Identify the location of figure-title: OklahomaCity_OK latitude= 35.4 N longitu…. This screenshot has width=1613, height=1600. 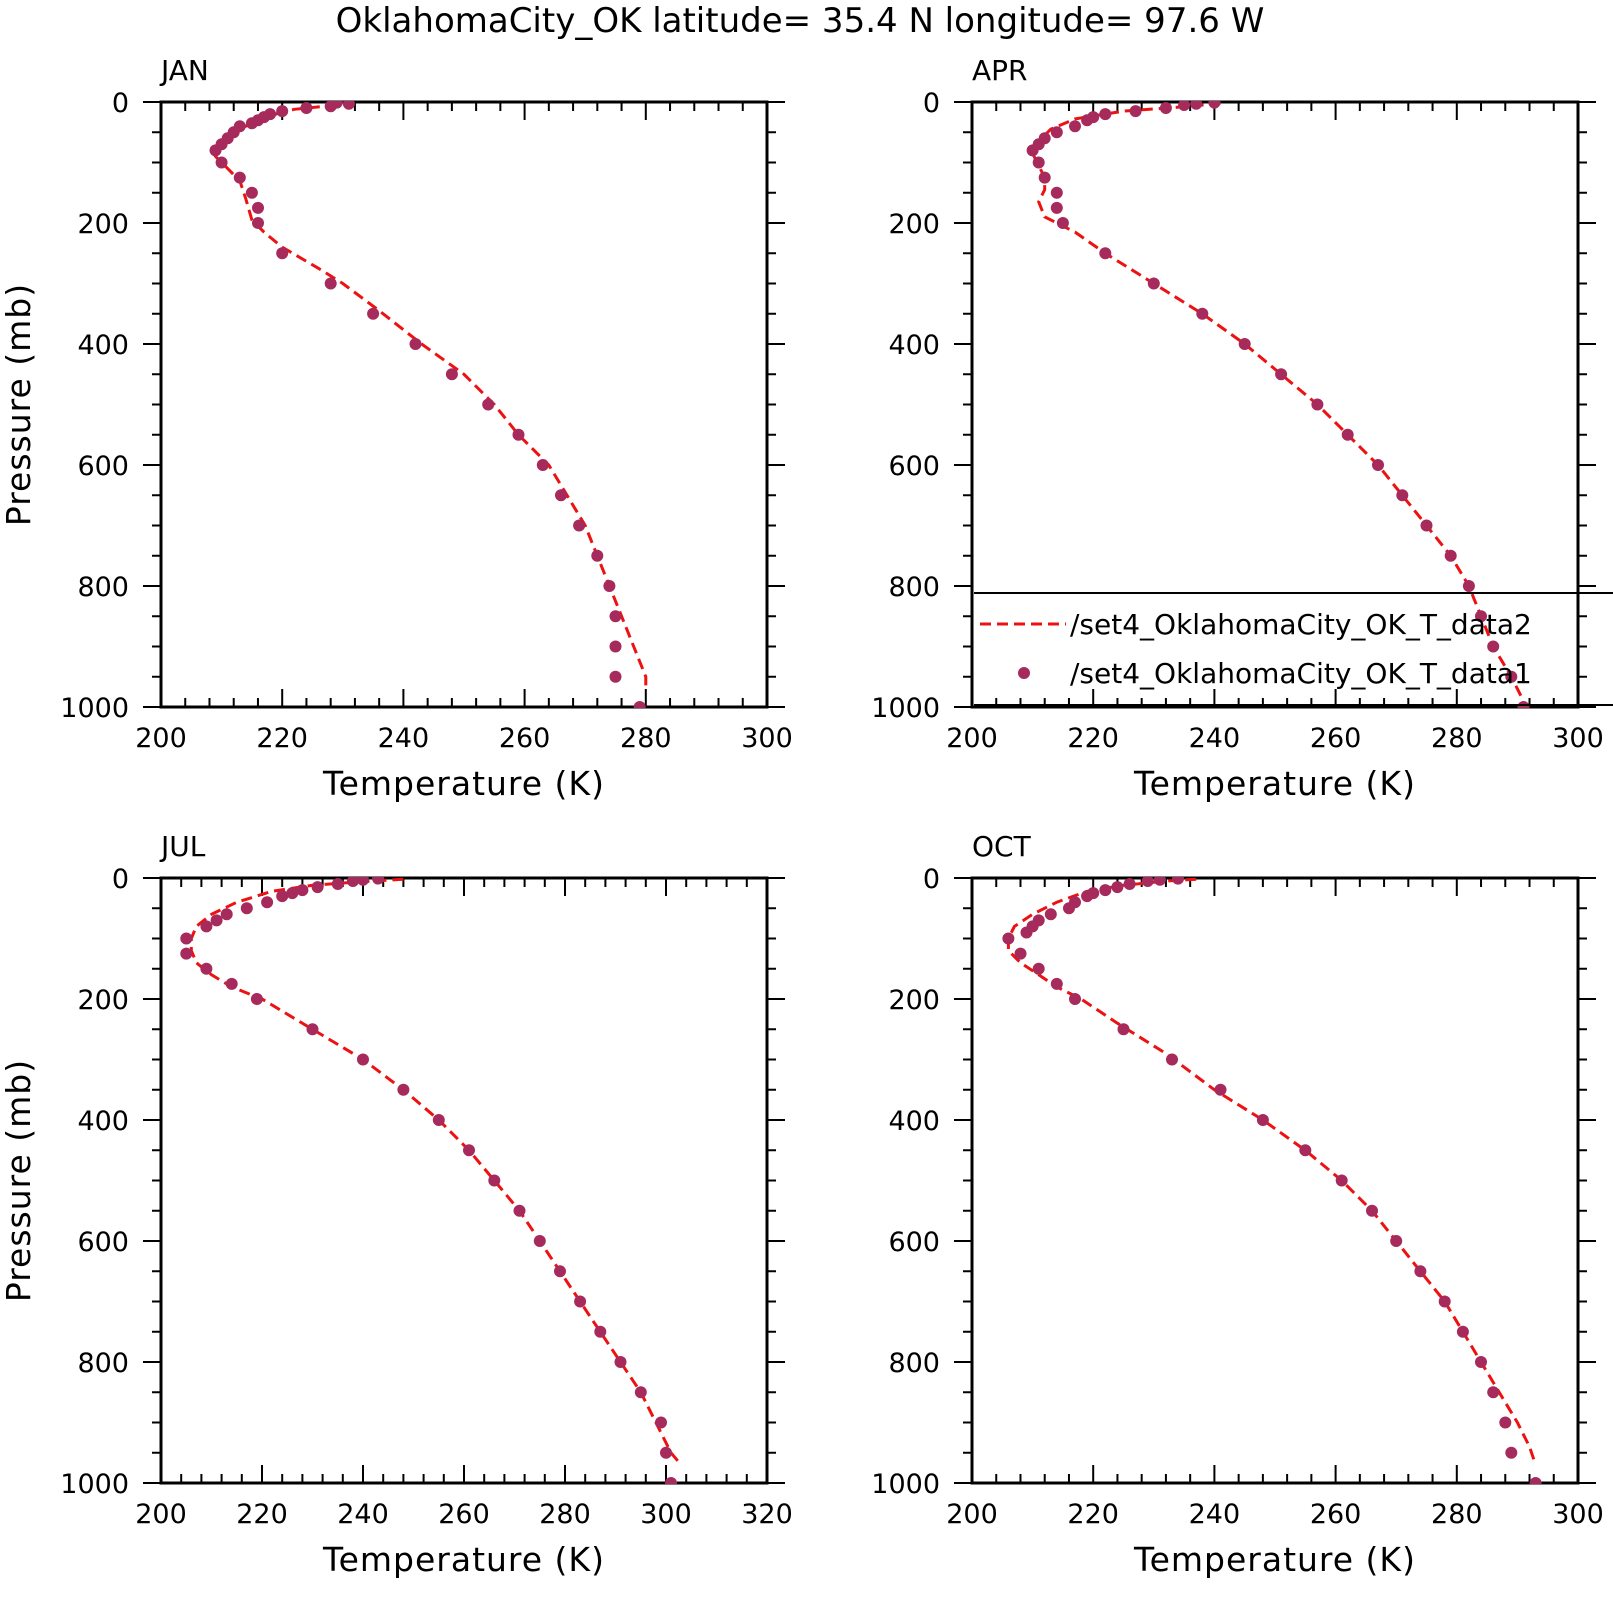
(800, 21).